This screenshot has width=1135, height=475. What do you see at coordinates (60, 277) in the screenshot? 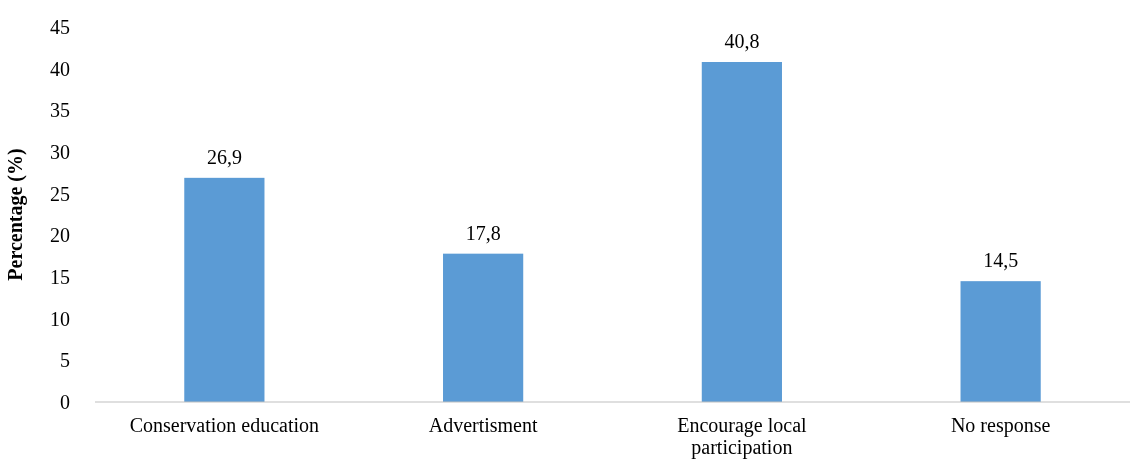
I see `y-tick-label: 15` at bounding box center [60, 277].